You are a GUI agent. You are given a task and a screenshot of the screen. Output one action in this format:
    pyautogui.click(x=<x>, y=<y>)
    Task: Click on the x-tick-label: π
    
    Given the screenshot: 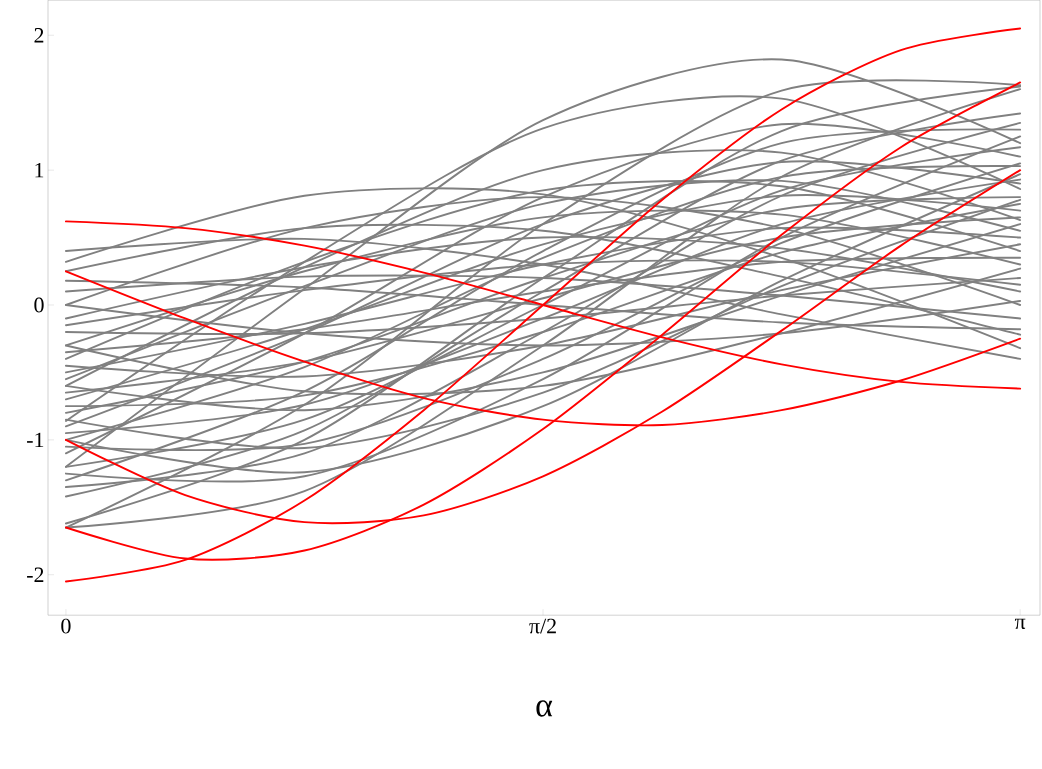 What is the action you would take?
    pyautogui.click(x=1020, y=623)
    